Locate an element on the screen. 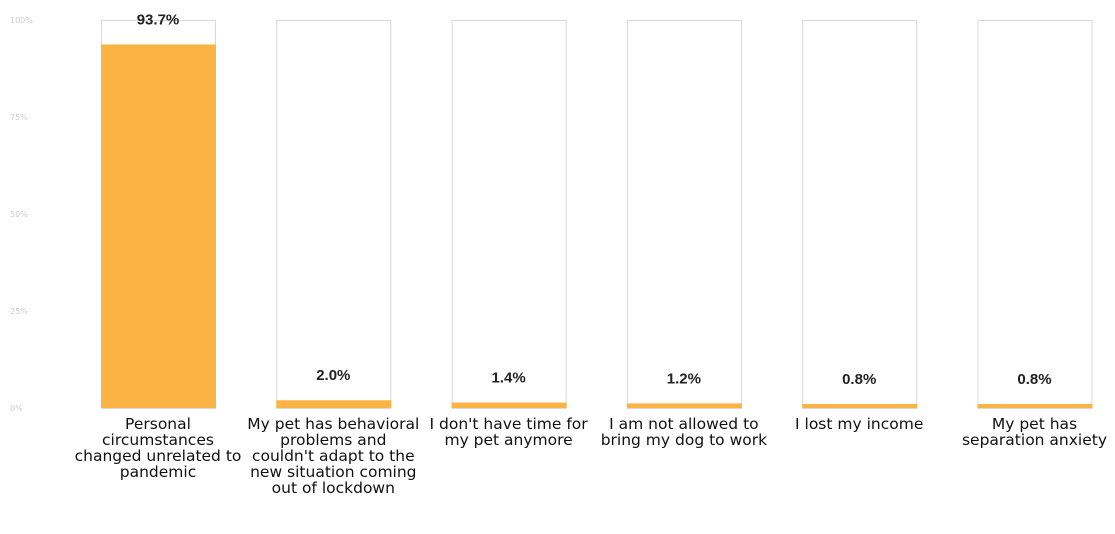  category-label: My pet has separation anxiety is located at coordinates (1034, 432).